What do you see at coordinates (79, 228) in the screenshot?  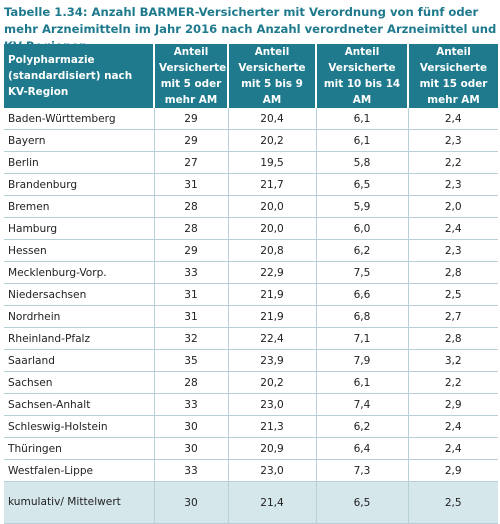 I see `region-cell: Hamburg` at bounding box center [79, 228].